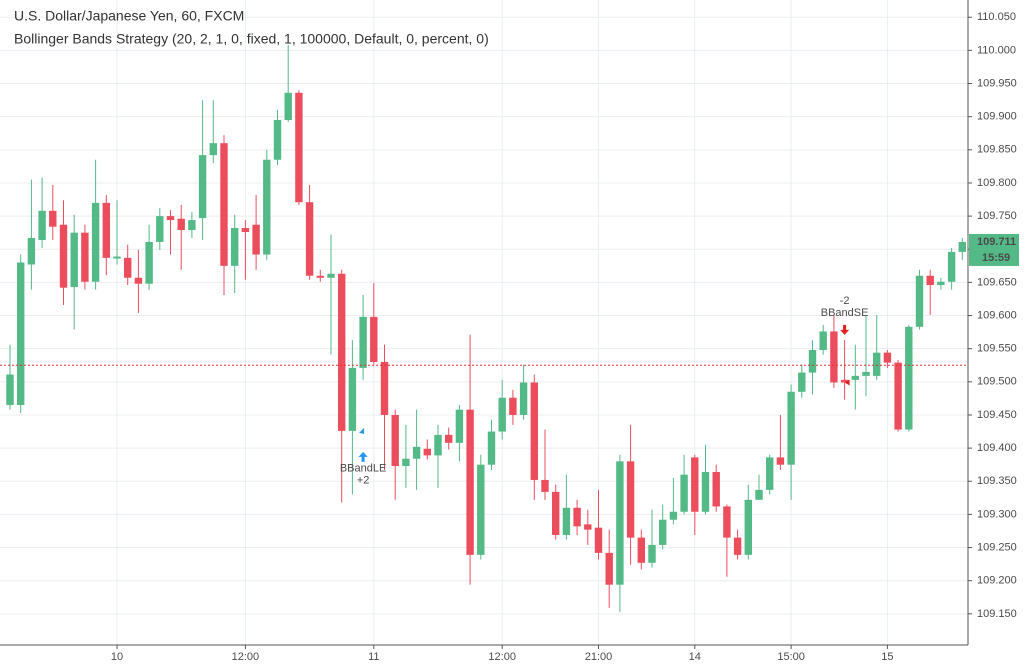 The height and width of the screenshot is (672, 1029). I want to click on signal-qty: -2, so click(845, 301).